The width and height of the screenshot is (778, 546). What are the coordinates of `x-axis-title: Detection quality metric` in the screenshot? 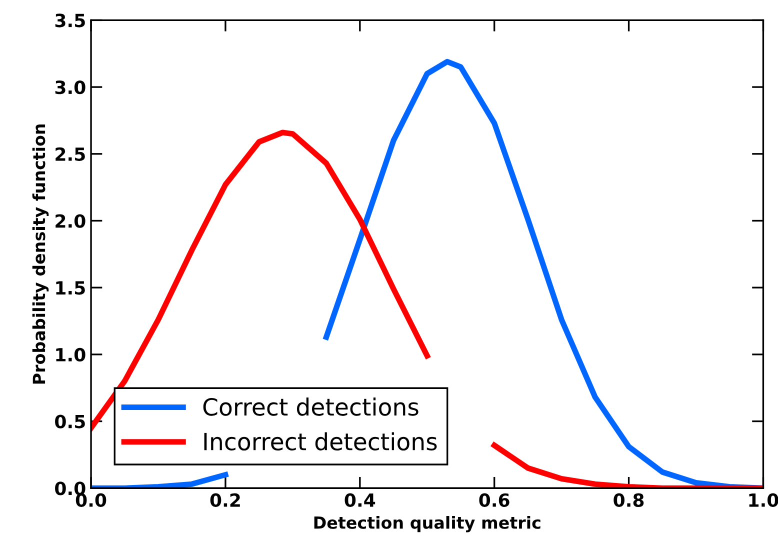 It's located at (427, 524).